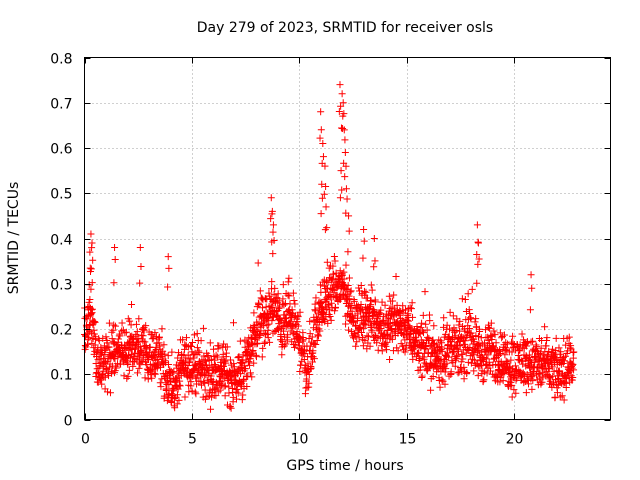  I want to click on y-tick-label: 0.1, so click(61, 376).